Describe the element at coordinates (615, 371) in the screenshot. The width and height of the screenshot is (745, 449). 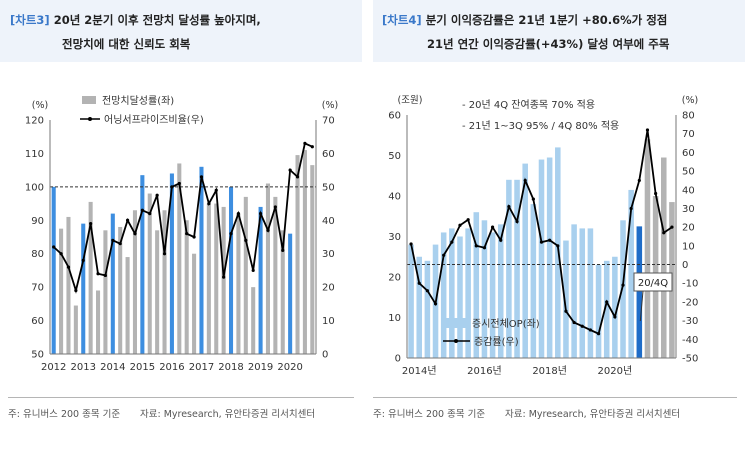
I see `right-x-tick-label: 2020년` at that location.